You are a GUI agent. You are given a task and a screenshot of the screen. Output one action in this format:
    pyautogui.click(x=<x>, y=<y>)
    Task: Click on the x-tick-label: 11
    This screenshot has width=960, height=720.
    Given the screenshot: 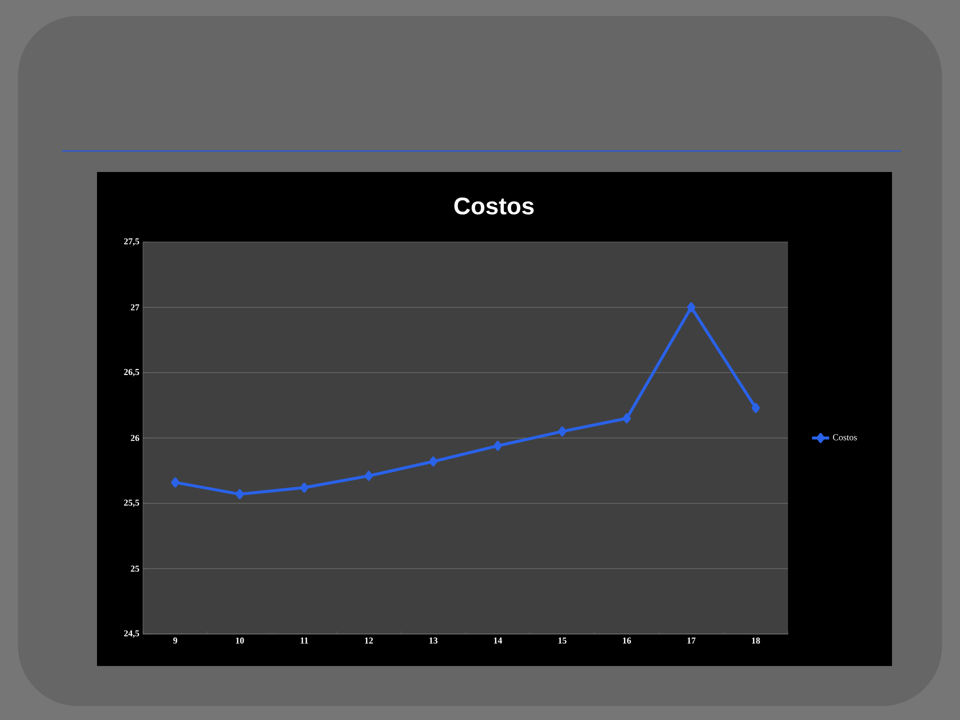 What is the action you would take?
    pyautogui.click(x=304, y=641)
    